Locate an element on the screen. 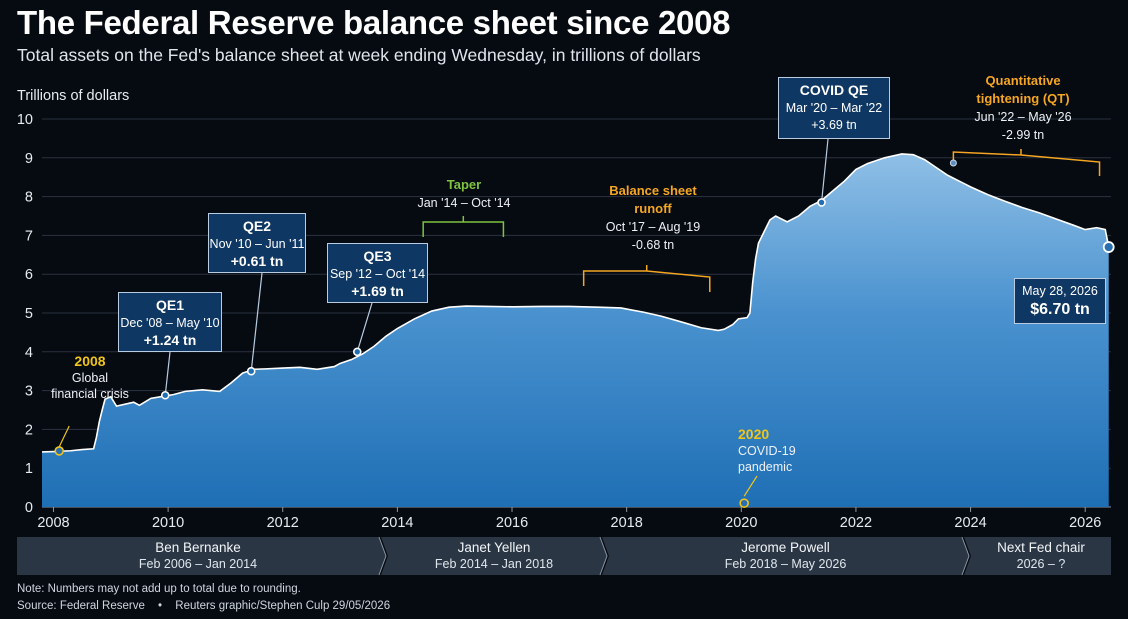 The height and width of the screenshot is (619, 1128). x-tick-label: 2020 is located at coordinates (741, 523).